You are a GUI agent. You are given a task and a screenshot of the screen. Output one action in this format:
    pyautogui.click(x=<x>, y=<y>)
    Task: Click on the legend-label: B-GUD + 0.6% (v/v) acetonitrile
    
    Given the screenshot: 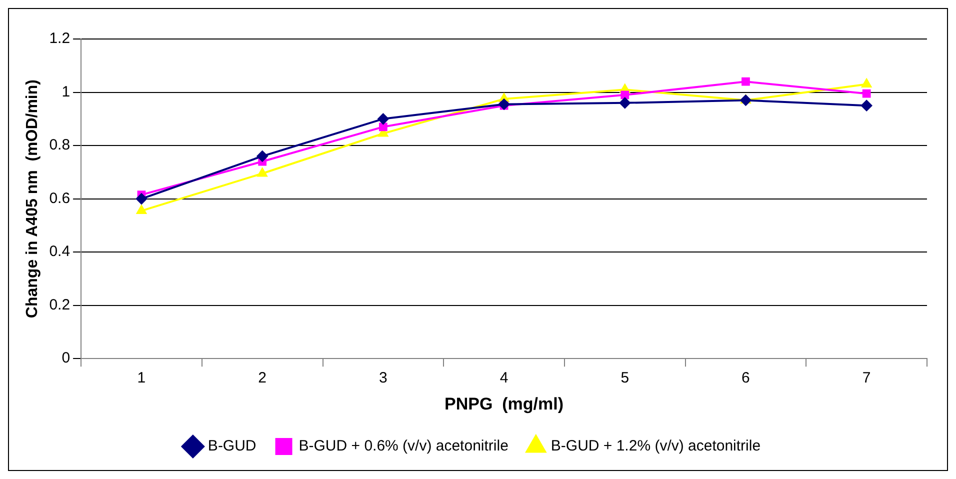 What is the action you would take?
    pyautogui.click(x=403, y=446)
    